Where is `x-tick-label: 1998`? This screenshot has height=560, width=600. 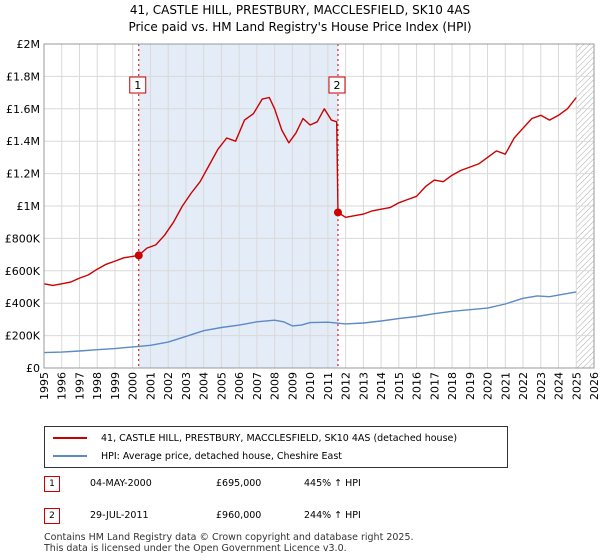 x-tick-label: 1998 is located at coordinates (97, 386).